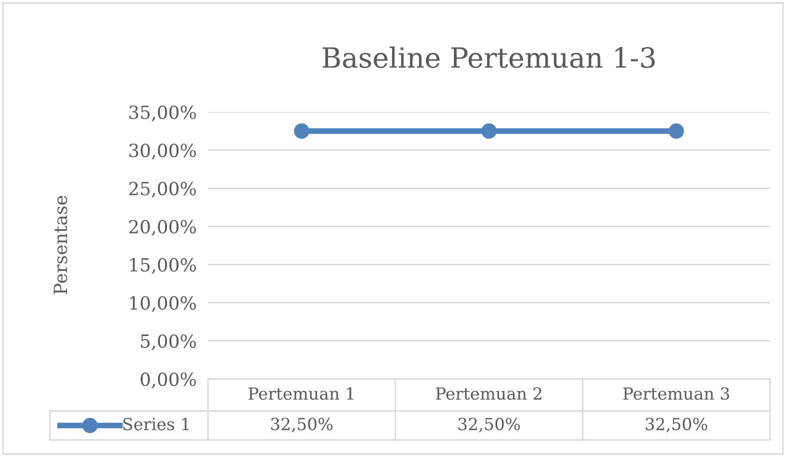  What do you see at coordinates (488, 57) in the screenshot?
I see `chart-title: Baseline Pertemuan 1-3` at bounding box center [488, 57].